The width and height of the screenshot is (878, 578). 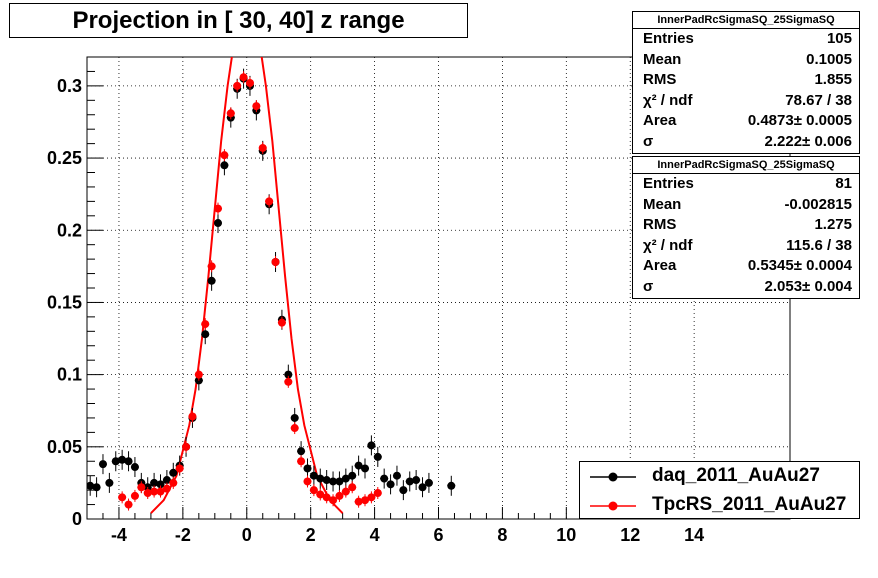 I want to click on legend-marker-tpcrs, so click(x=613, y=506).